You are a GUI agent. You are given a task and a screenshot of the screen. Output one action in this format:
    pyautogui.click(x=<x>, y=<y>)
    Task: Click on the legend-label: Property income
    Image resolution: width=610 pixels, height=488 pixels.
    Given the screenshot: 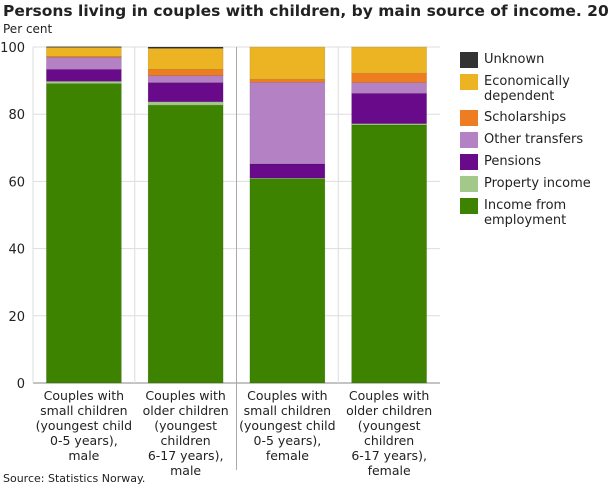 What is the action you would take?
    pyautogui.click(x=537, y=183)
    